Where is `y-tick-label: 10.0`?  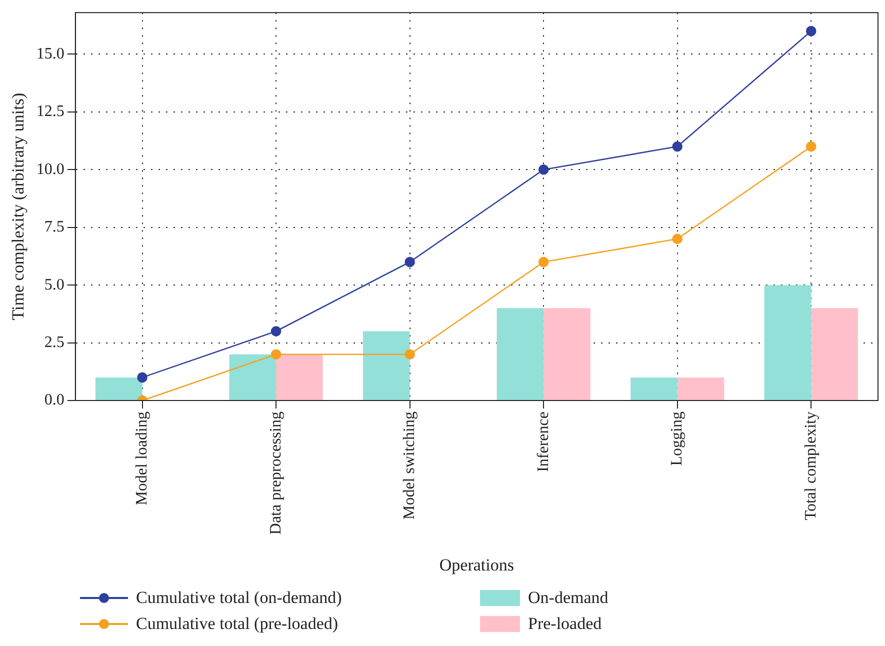 y-tick-label: 10.0 is located at coordinates (50, 169).